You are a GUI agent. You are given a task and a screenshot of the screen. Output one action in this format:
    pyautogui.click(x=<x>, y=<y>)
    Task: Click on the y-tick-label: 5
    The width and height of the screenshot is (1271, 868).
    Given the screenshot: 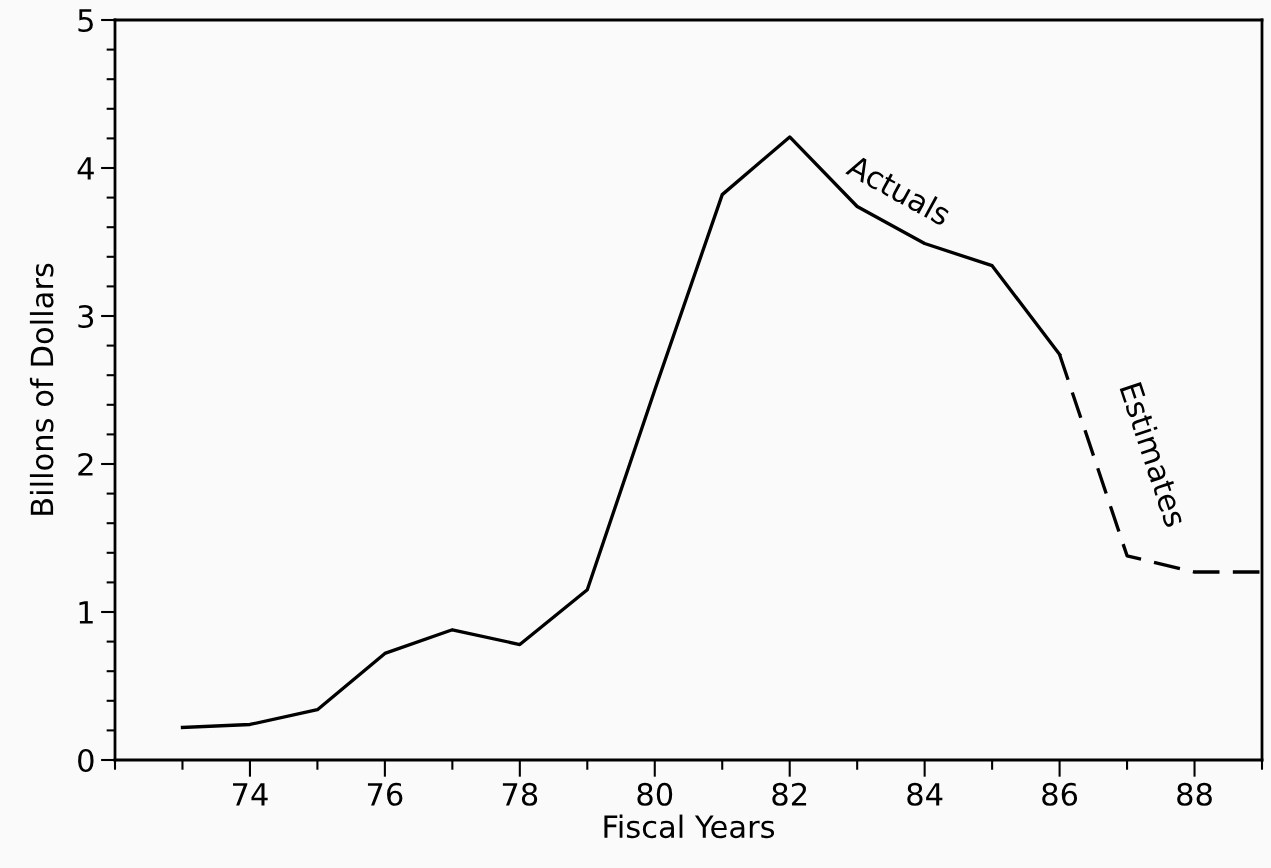 What is the action you would take?
    pyautogui.click(x=85, y=21)
    